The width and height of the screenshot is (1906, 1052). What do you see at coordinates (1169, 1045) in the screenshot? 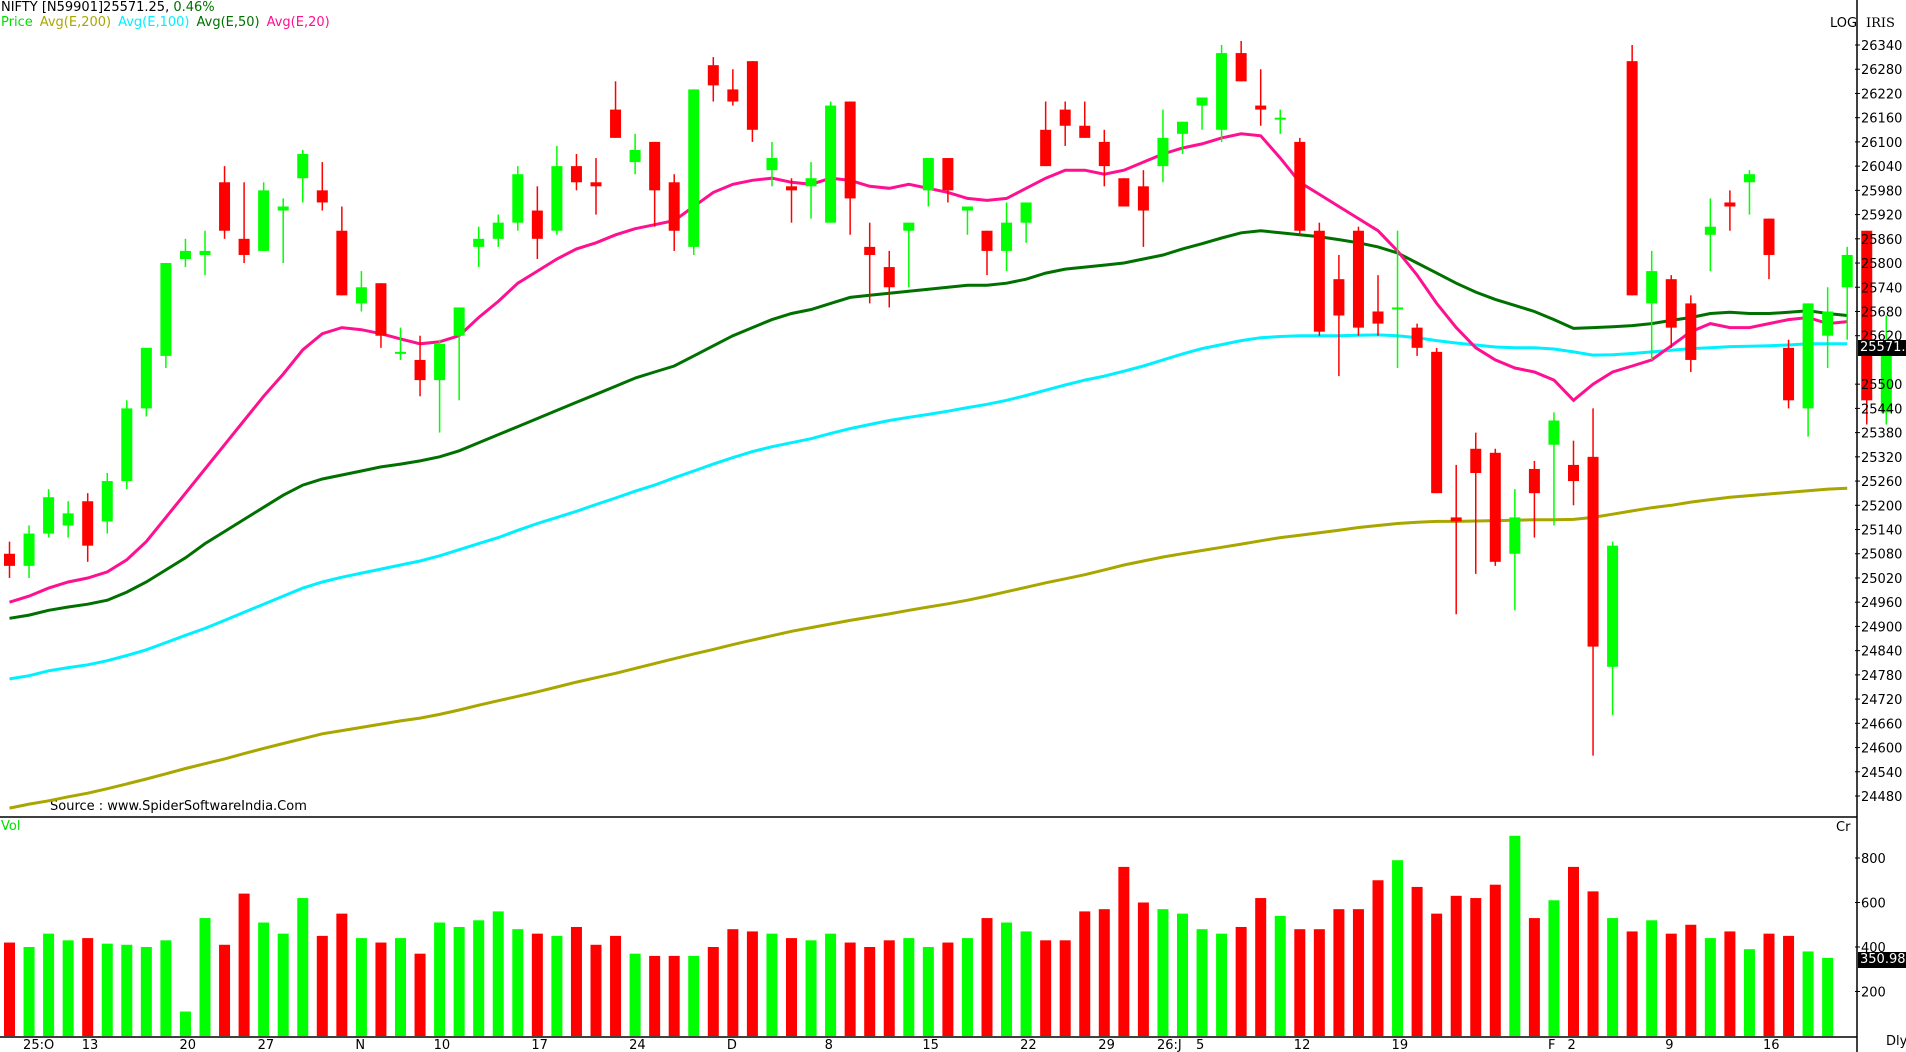
I see `svg-text: 26:J` at bounding box center [1169, 1045].